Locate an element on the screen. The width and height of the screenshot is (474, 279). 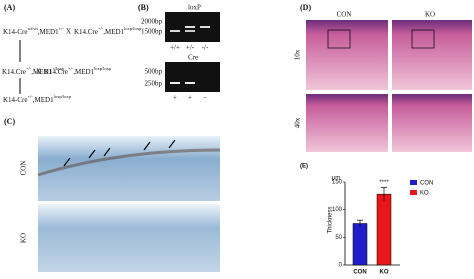
panel-label: (C) is located at coordinates (9, 121).